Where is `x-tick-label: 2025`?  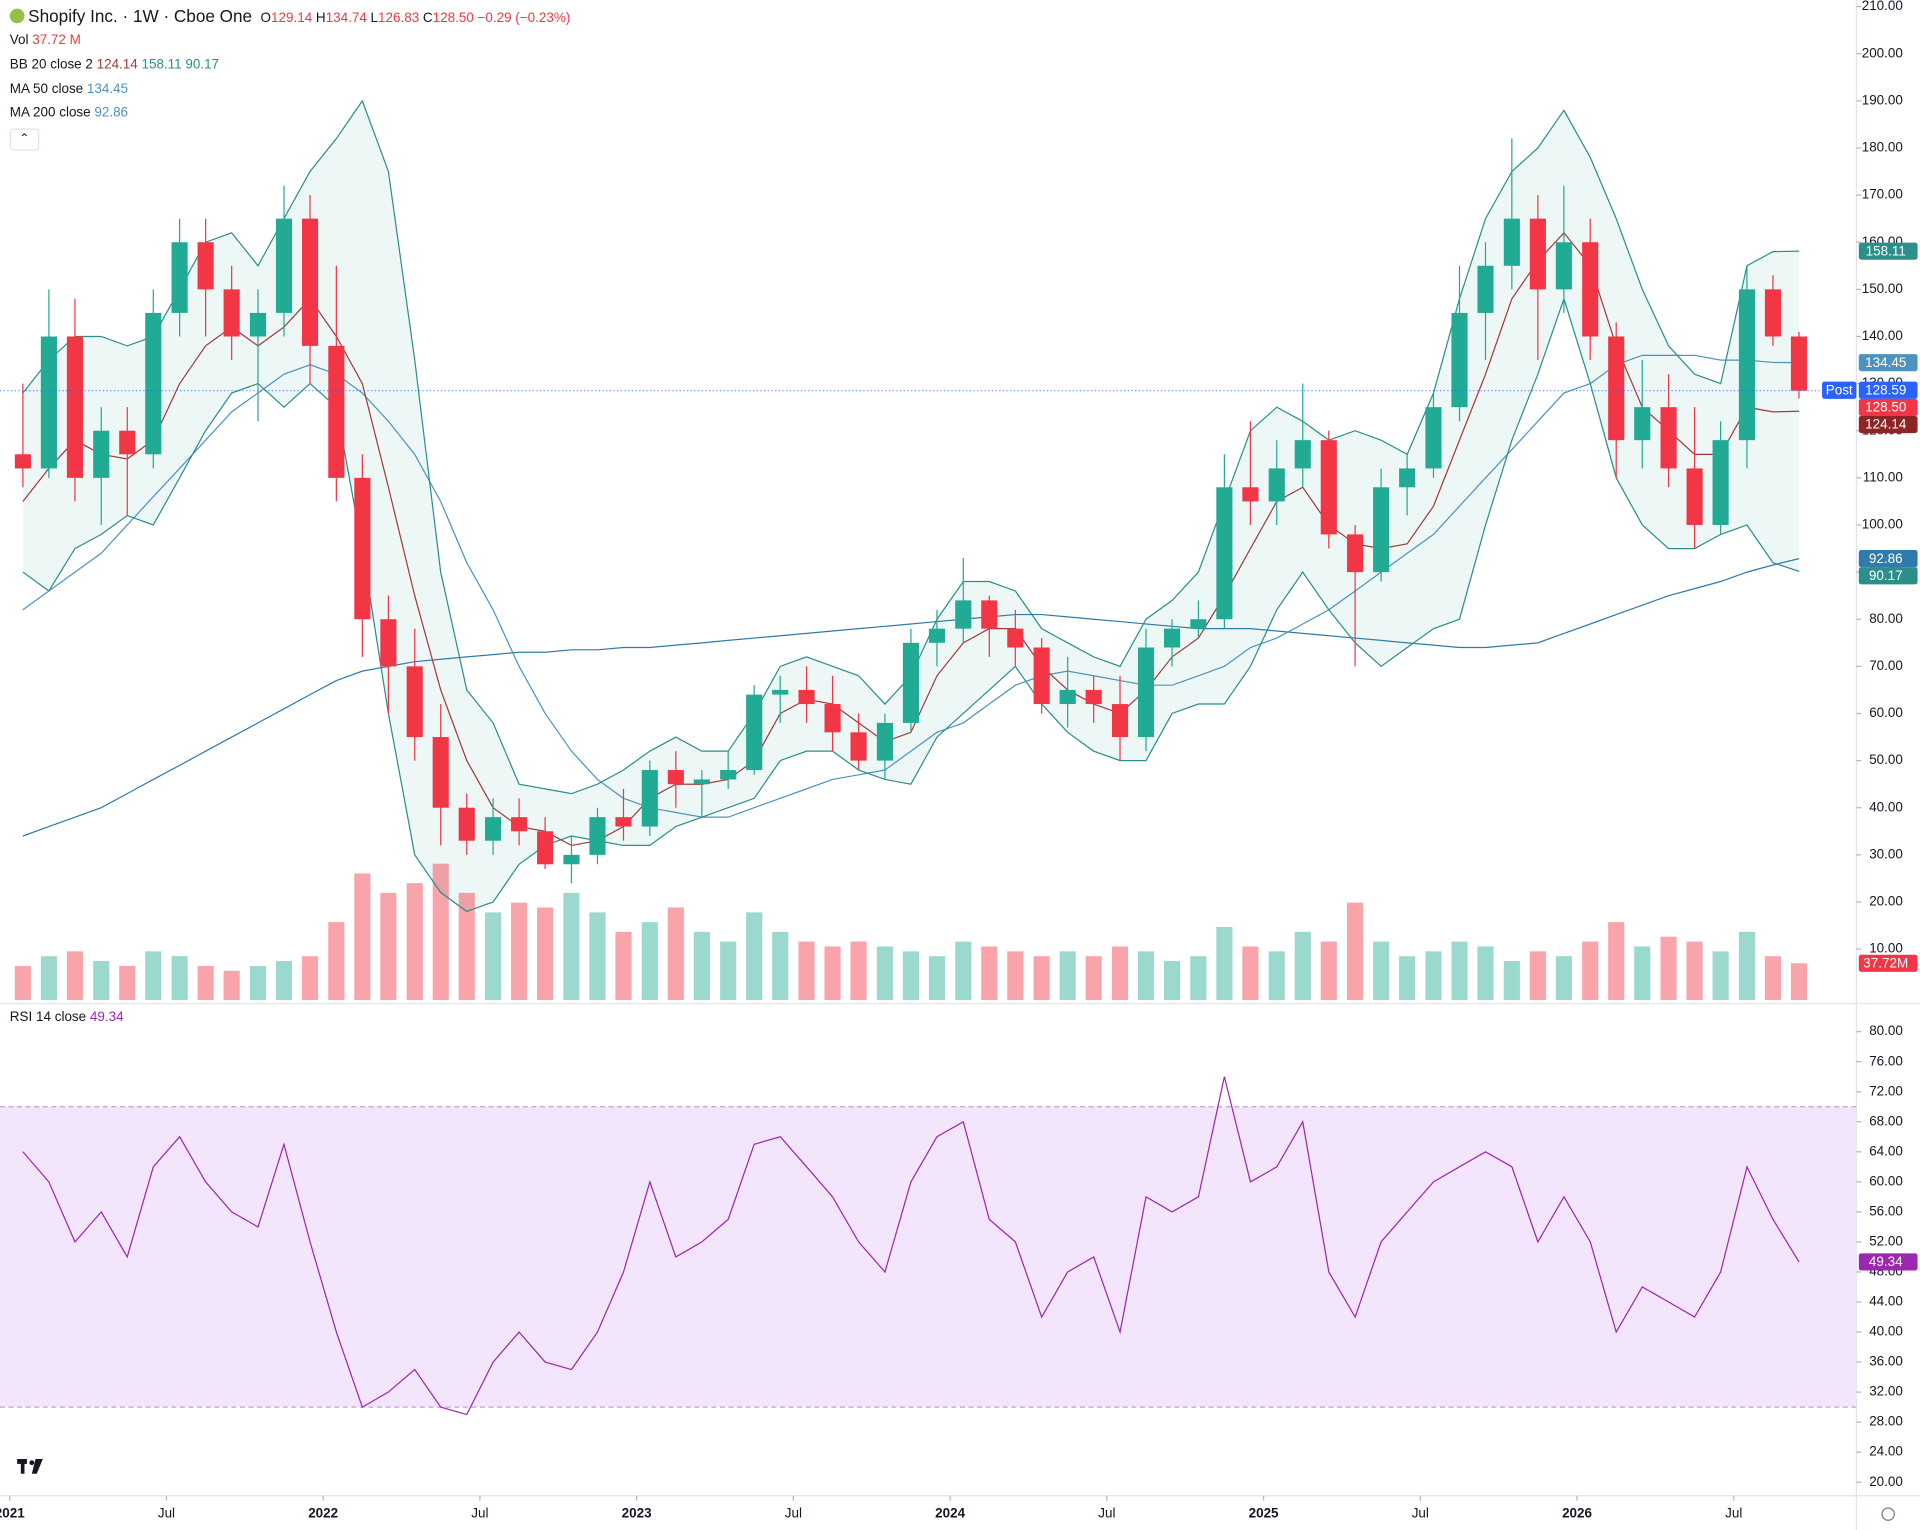
x-tick-label: 2025 is located at coordinates (1264, 1513).